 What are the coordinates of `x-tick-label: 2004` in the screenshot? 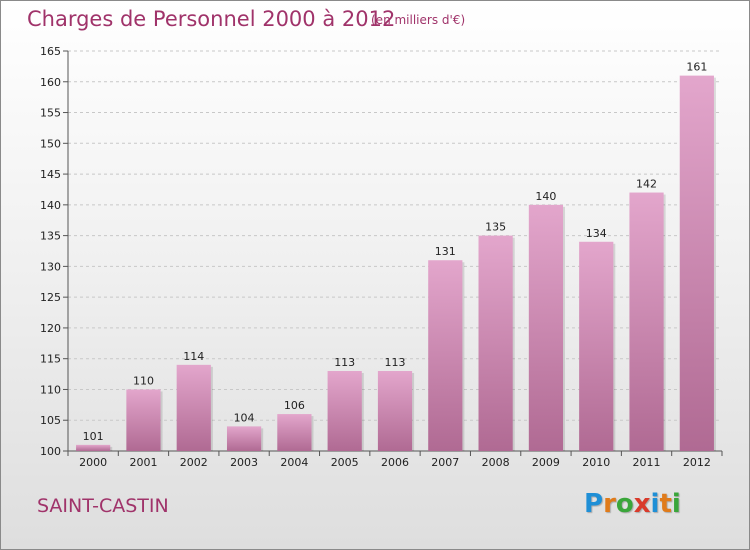 It's located at (294, 462).